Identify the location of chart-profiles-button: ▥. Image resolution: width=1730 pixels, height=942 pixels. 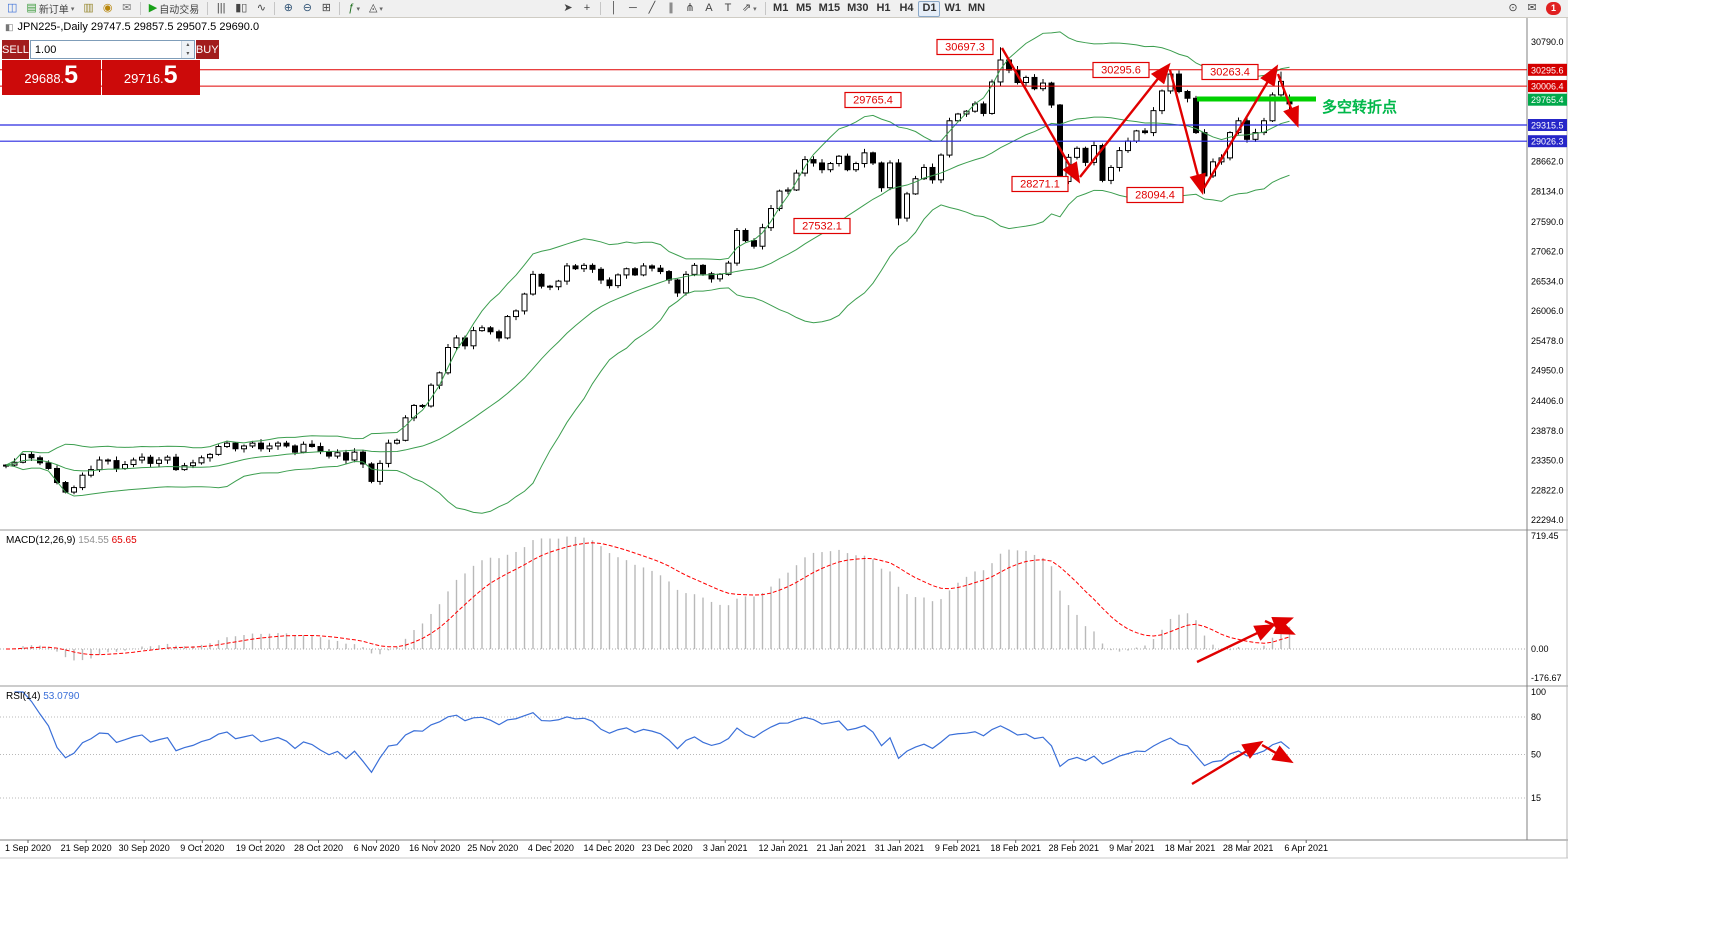
(88, 8).